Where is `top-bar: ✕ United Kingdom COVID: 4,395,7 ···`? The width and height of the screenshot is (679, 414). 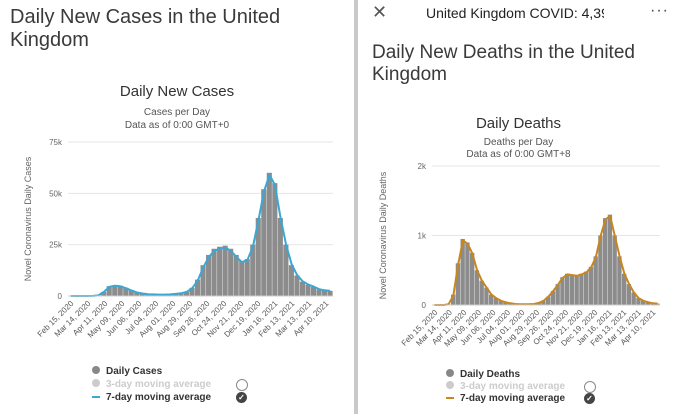
top-bar: ✕ United Kingdom COVID: 4,395,7 ··· is located at coordinates (518, 14).